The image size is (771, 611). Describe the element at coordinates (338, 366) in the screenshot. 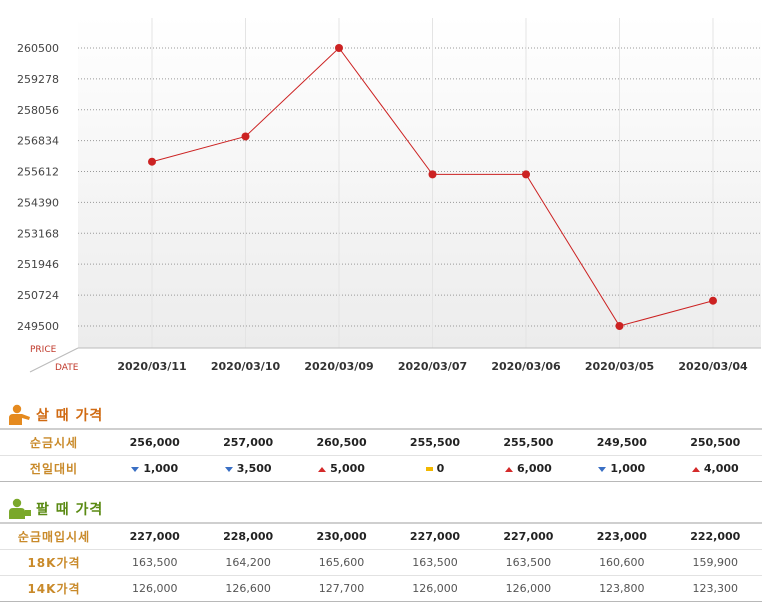

I see `x-tick-label: 2020/03/09` at that location.